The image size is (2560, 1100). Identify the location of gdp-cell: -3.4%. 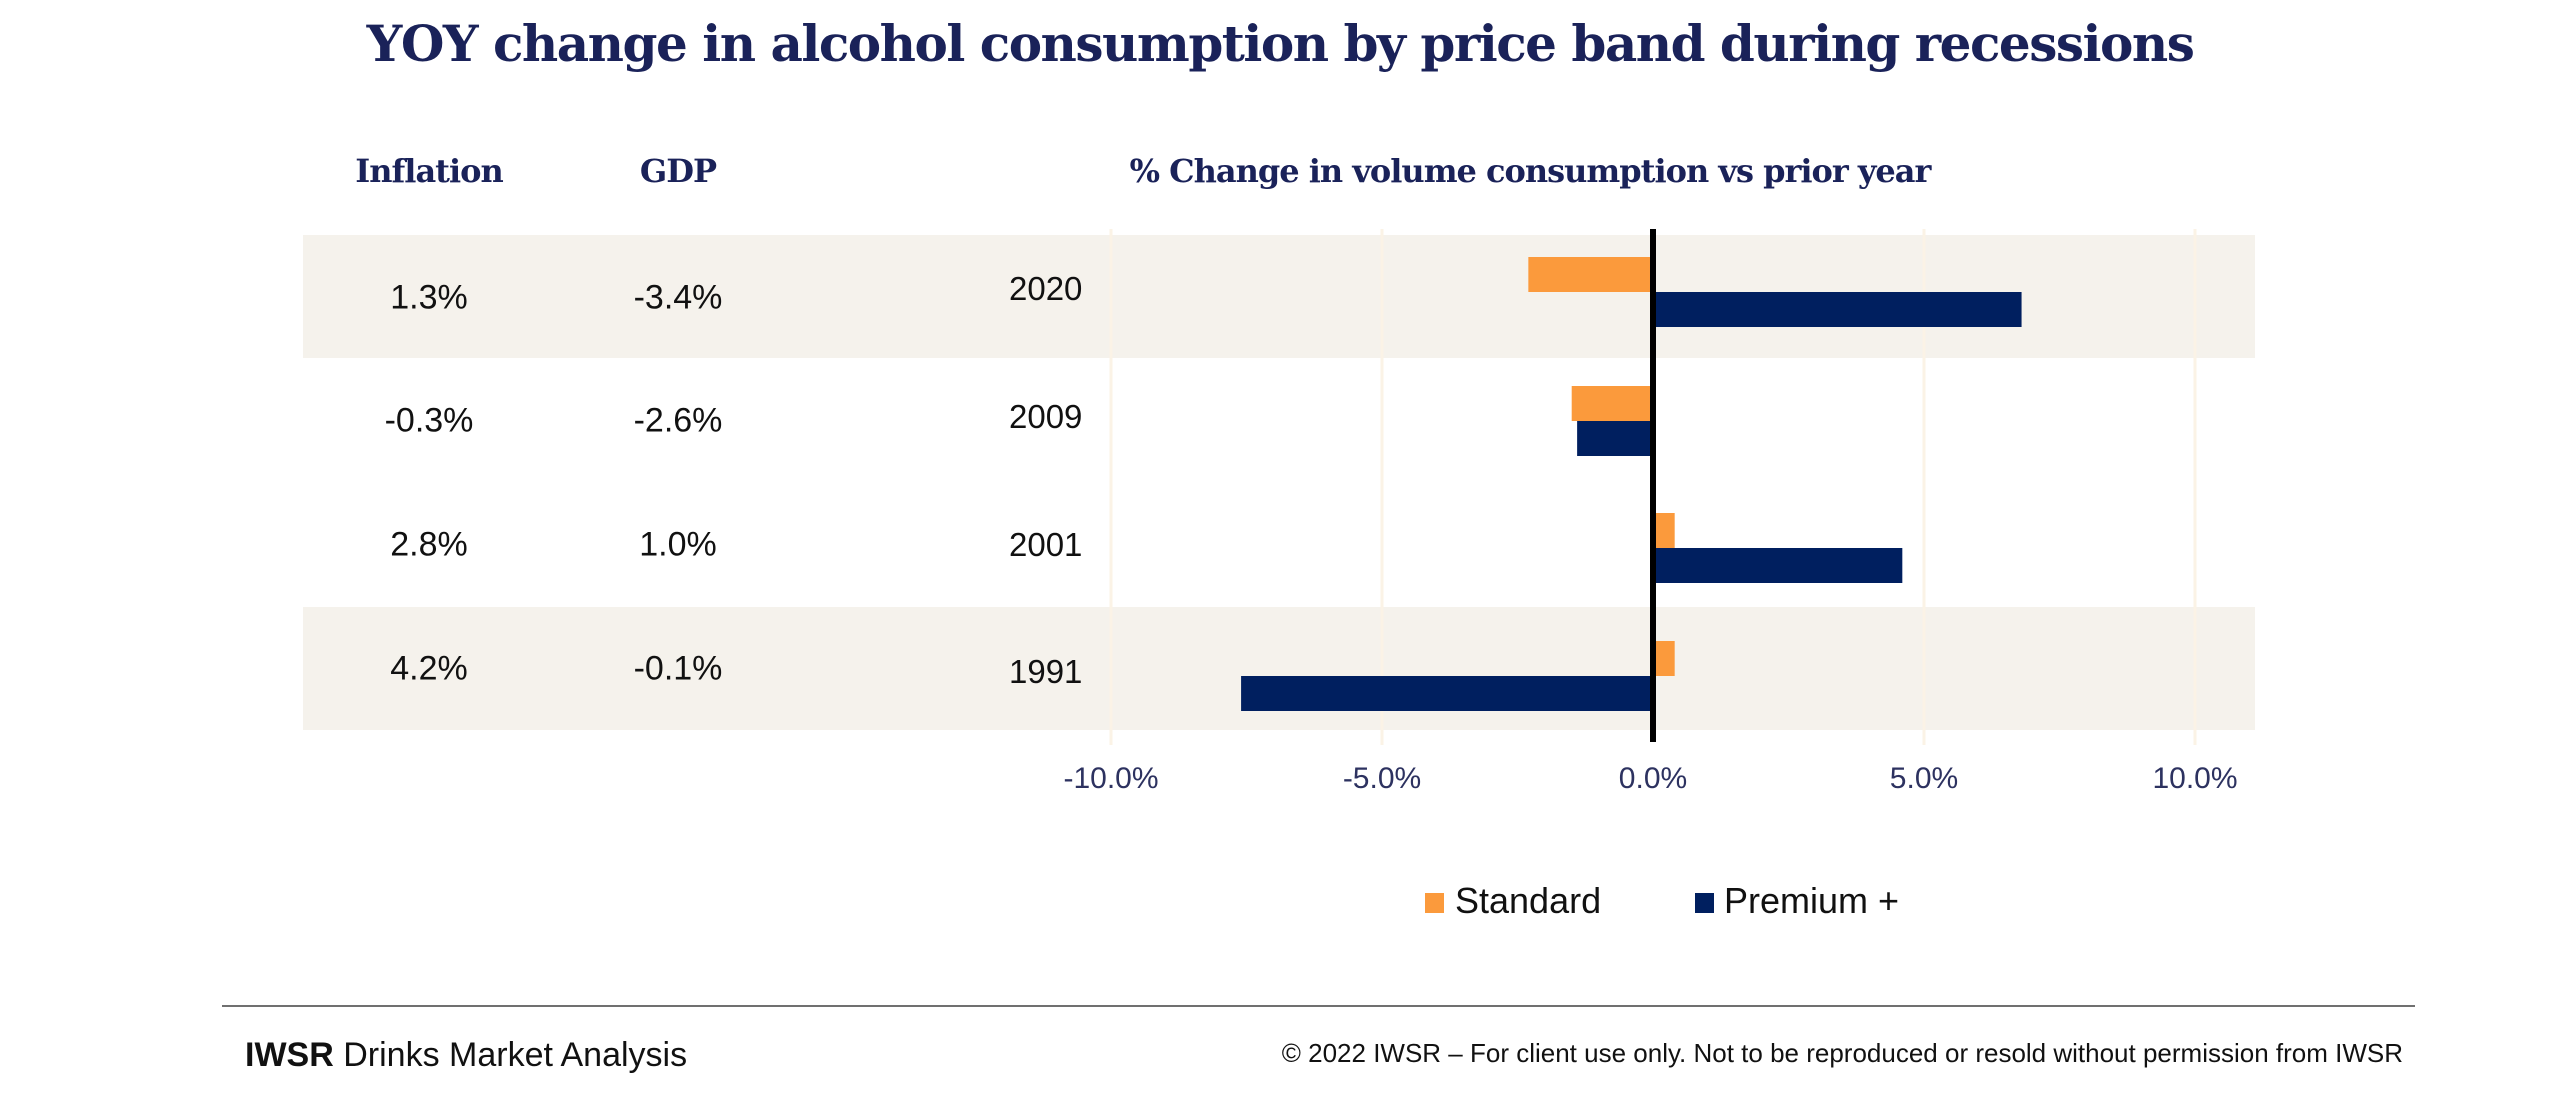
(678, 297).